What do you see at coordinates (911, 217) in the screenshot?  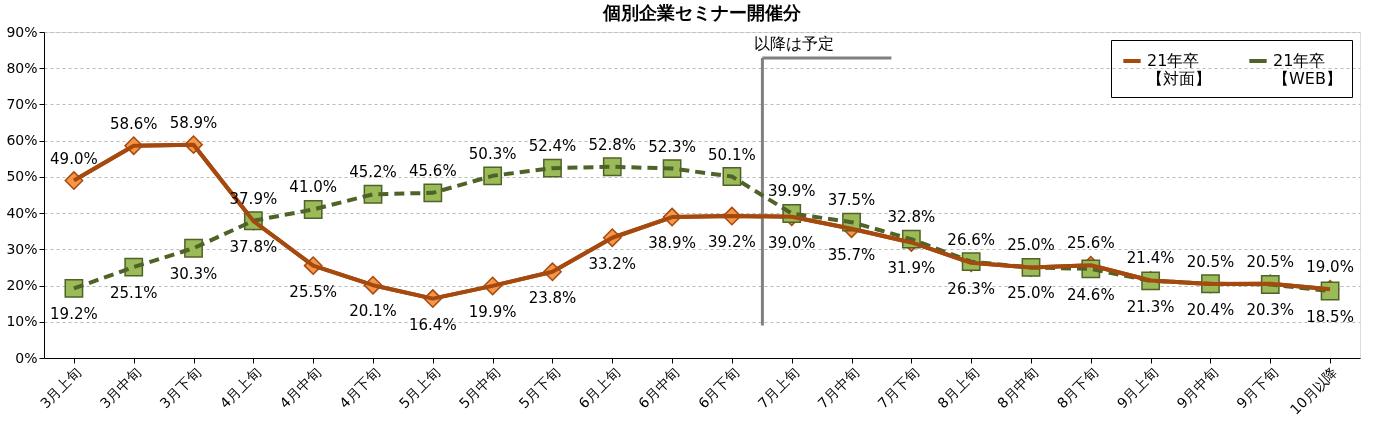 I see `data-label: 32.8%` at bounding box center [911, 217].